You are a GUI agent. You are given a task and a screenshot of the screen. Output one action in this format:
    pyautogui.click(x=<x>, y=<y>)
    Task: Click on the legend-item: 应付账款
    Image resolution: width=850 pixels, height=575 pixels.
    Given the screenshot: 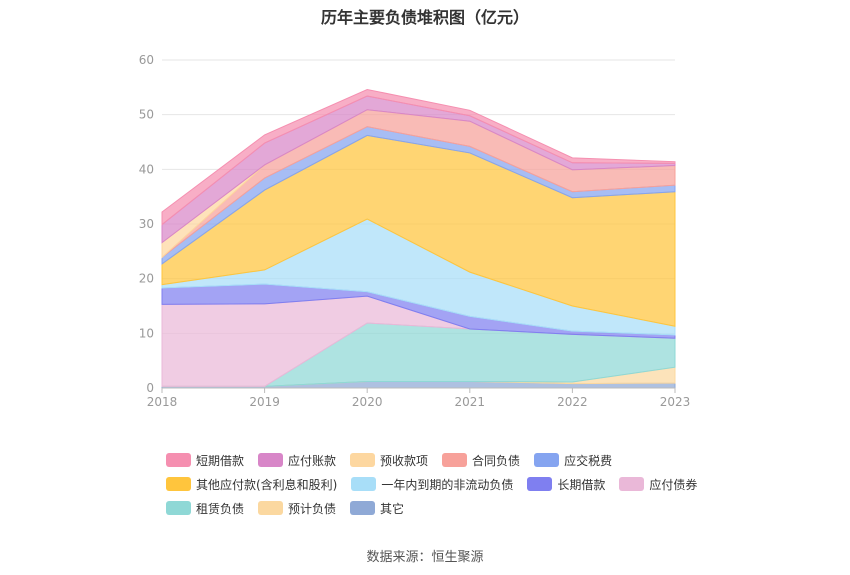 What is the action you would take?
    pyautogui.click(x=297, y=460)
    